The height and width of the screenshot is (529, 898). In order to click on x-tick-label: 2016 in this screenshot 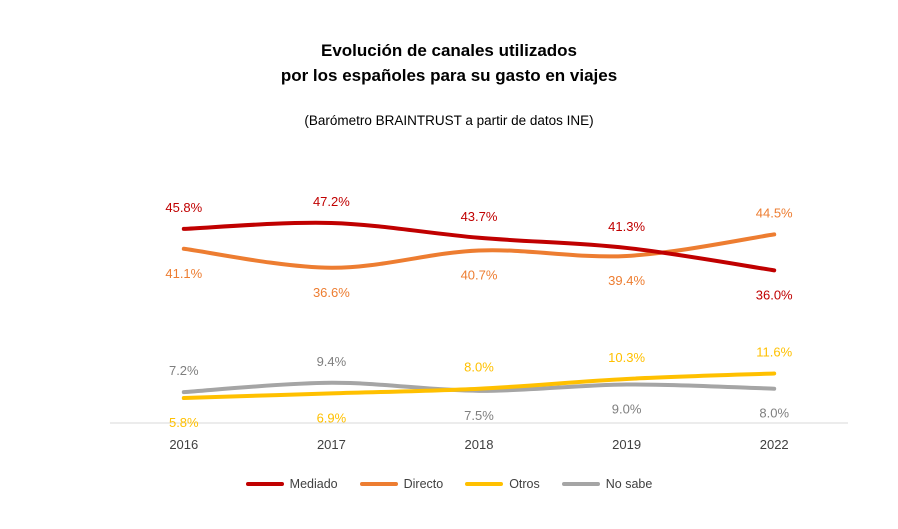, I will do `click(183, 444)`.